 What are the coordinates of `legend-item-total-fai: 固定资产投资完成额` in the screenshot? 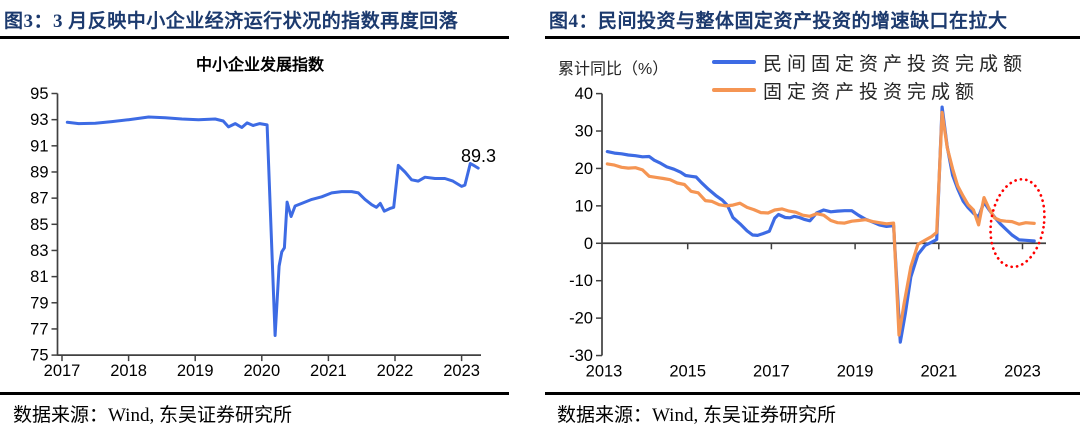 It's located at (845, 90).